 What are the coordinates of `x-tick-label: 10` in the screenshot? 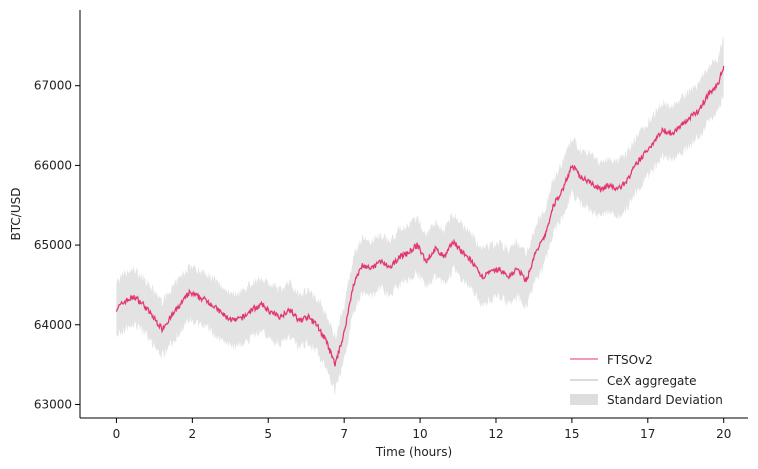 It's located at (419, 434).